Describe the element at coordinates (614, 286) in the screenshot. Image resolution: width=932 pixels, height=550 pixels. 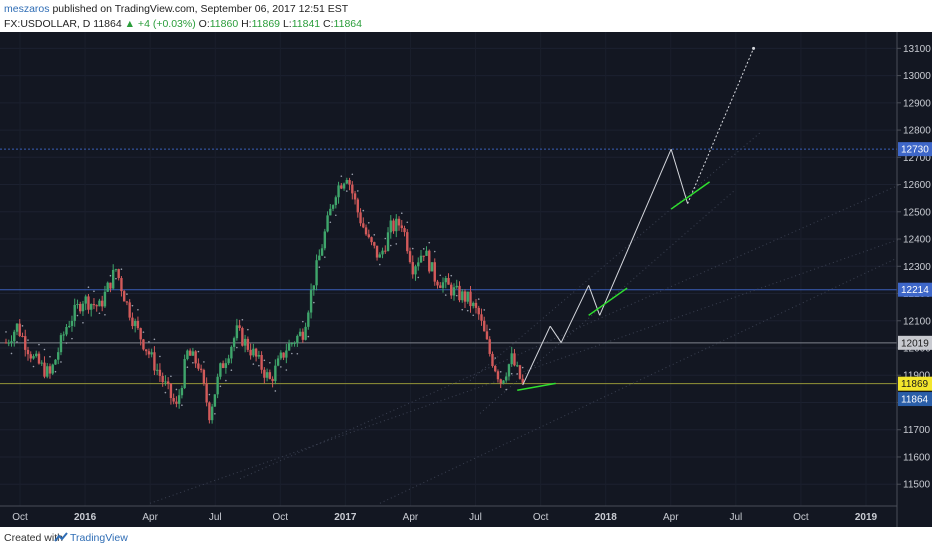
I see `green-trendlines` at that location.